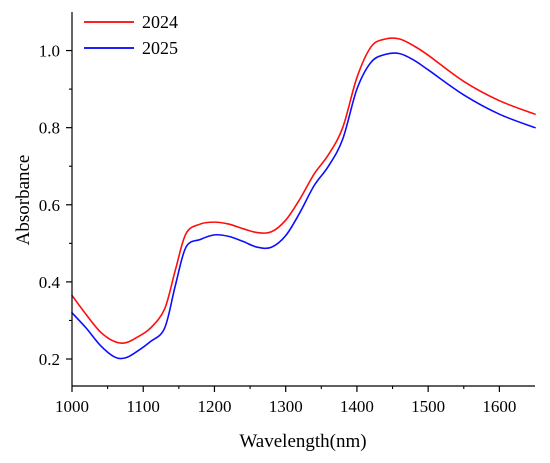  Describe the element at coordinates (428, 406) in the screenshot. I see `x-tick-label: 1500` at that location.